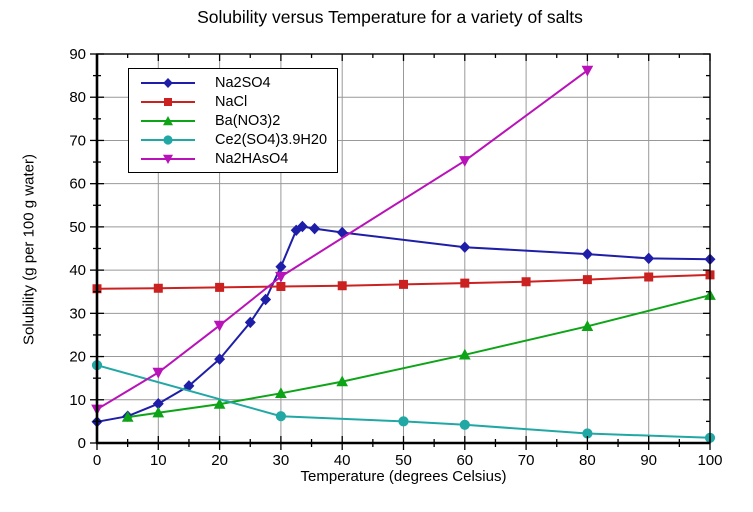 This screenshot has width=753, height=512. I want to click on y-tick-label: 20, so click(77, 357).